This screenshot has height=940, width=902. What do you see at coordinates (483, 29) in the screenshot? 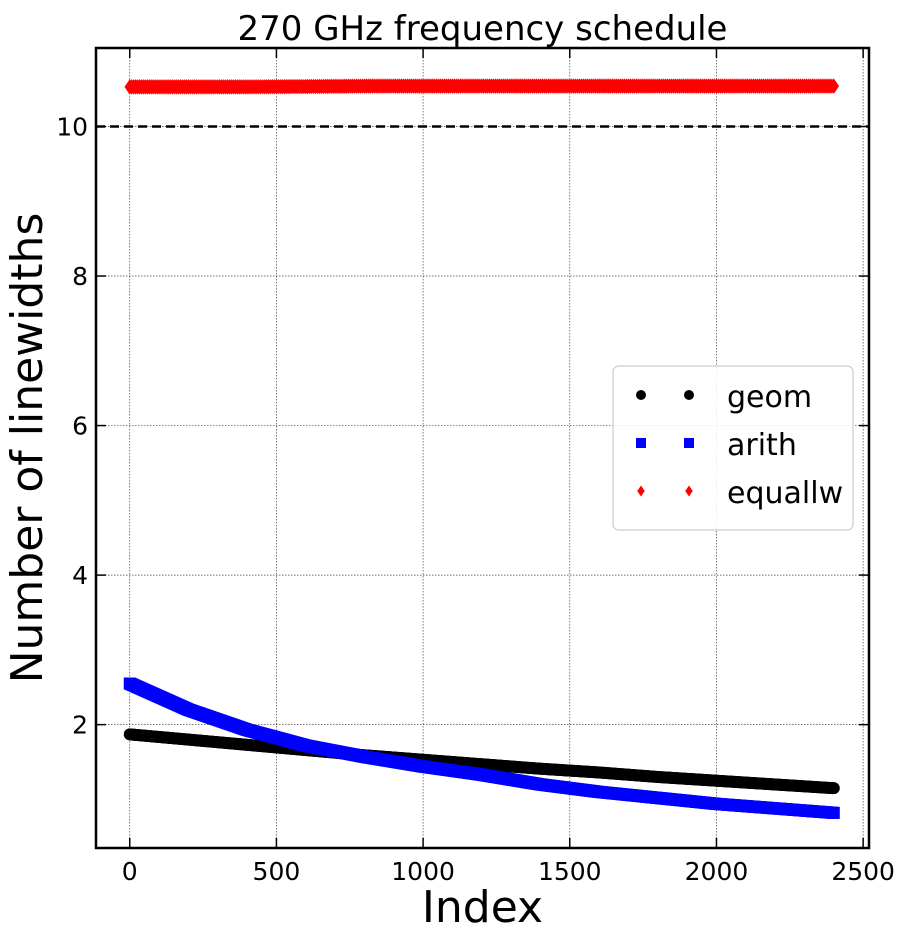
I see `chart-title: 270 GHz frequency schedule` at bounding box center [483, 29].